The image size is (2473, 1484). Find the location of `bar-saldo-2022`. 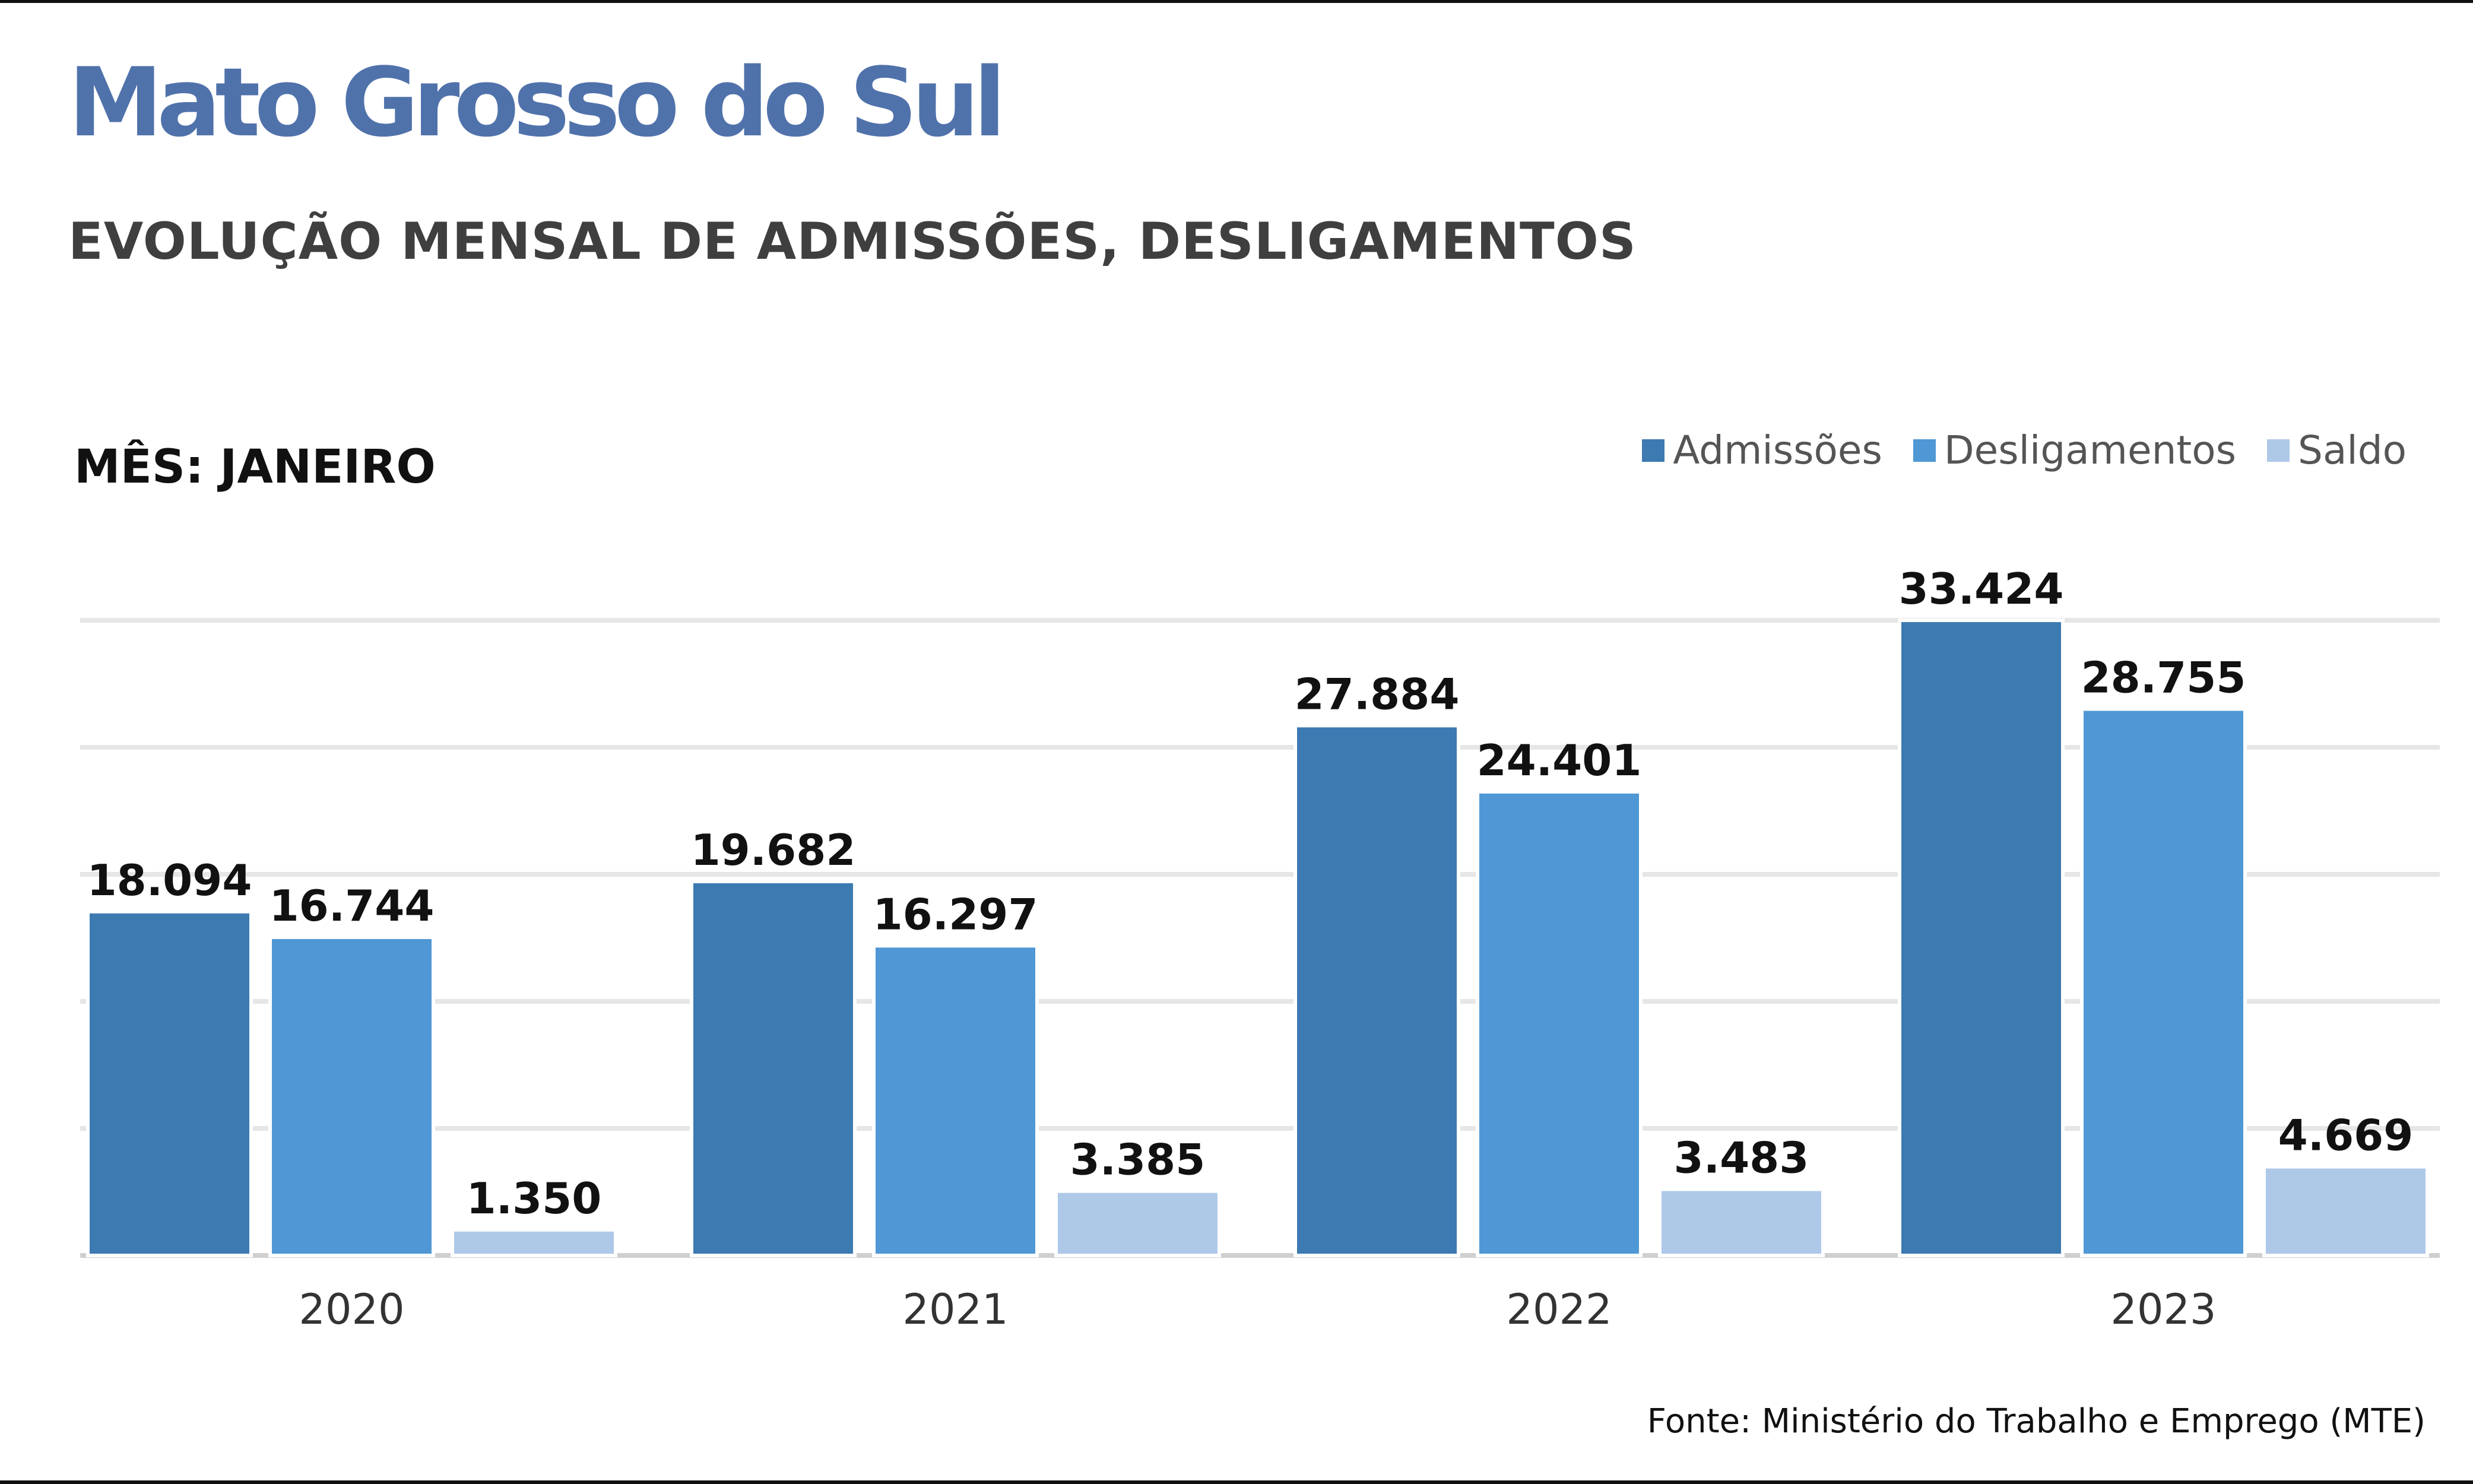

bar-saldo-2022 is located at coordinates (1741, 1222).